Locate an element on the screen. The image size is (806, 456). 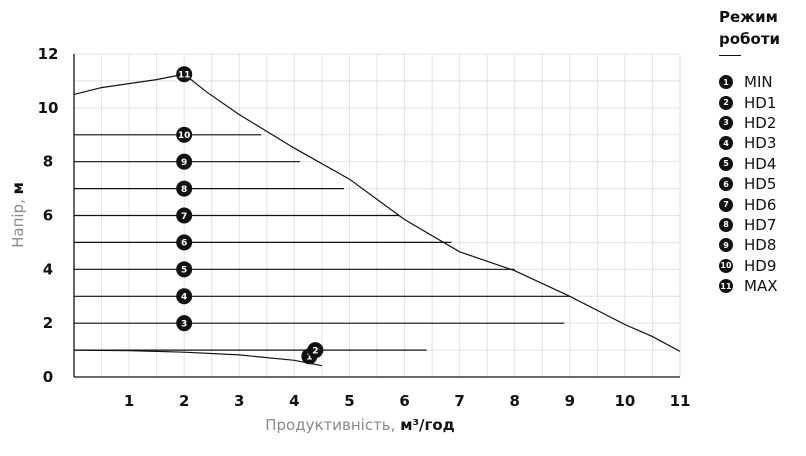
series-marker-9: 9 is located at coordinates (184, 161).